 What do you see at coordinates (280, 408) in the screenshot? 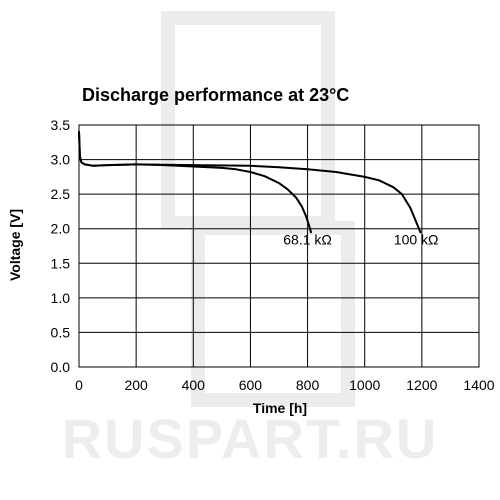
I see `x-axis-label: Time [h]` at bounding box center [280, 408].